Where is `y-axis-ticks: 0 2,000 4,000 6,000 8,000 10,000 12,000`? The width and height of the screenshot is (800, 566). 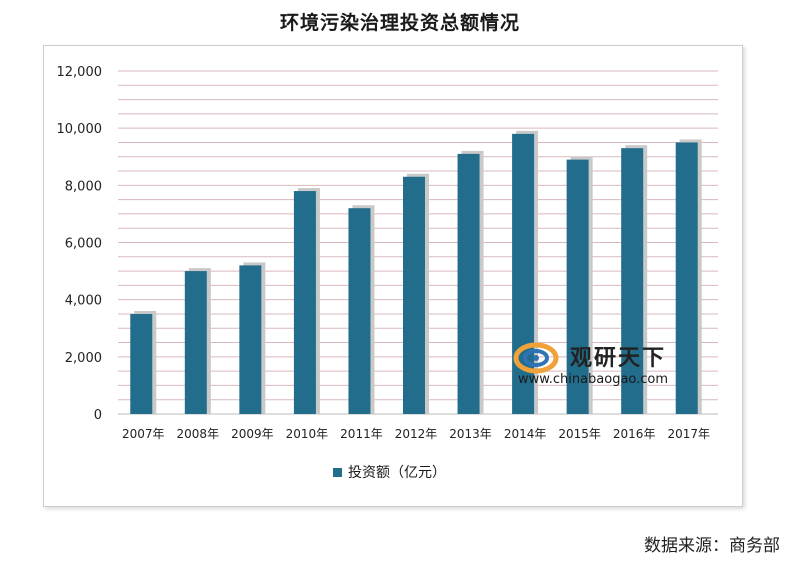 y-axis-ticks: 0 2,000 4,000 6,000 8,000 10,000 12,000 is located at coordinates (80, 244).